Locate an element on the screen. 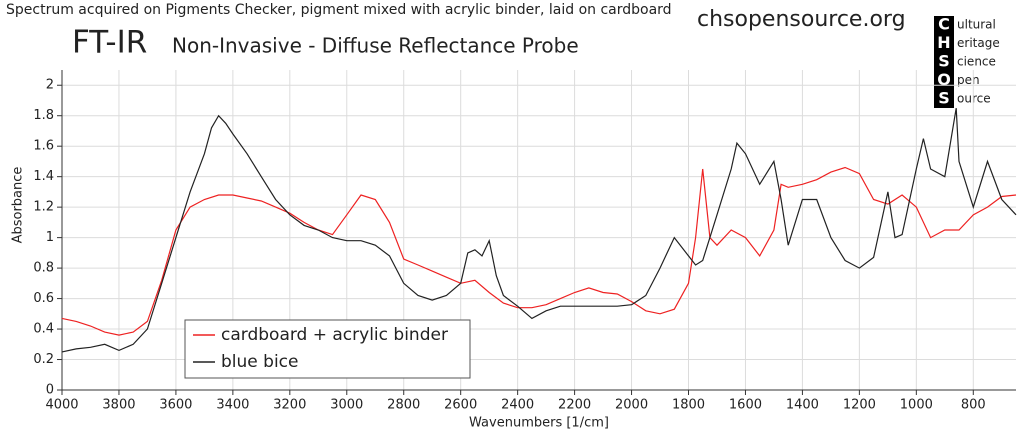  logo-word: eritage is located at coordinates (978, 43).